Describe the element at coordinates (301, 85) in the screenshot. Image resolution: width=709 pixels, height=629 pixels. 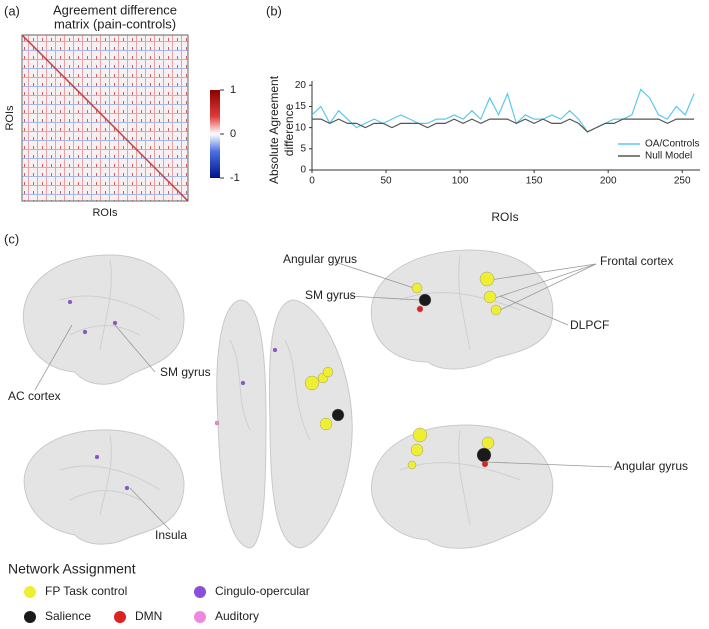
I see `y-tick-label: 20` at that location.